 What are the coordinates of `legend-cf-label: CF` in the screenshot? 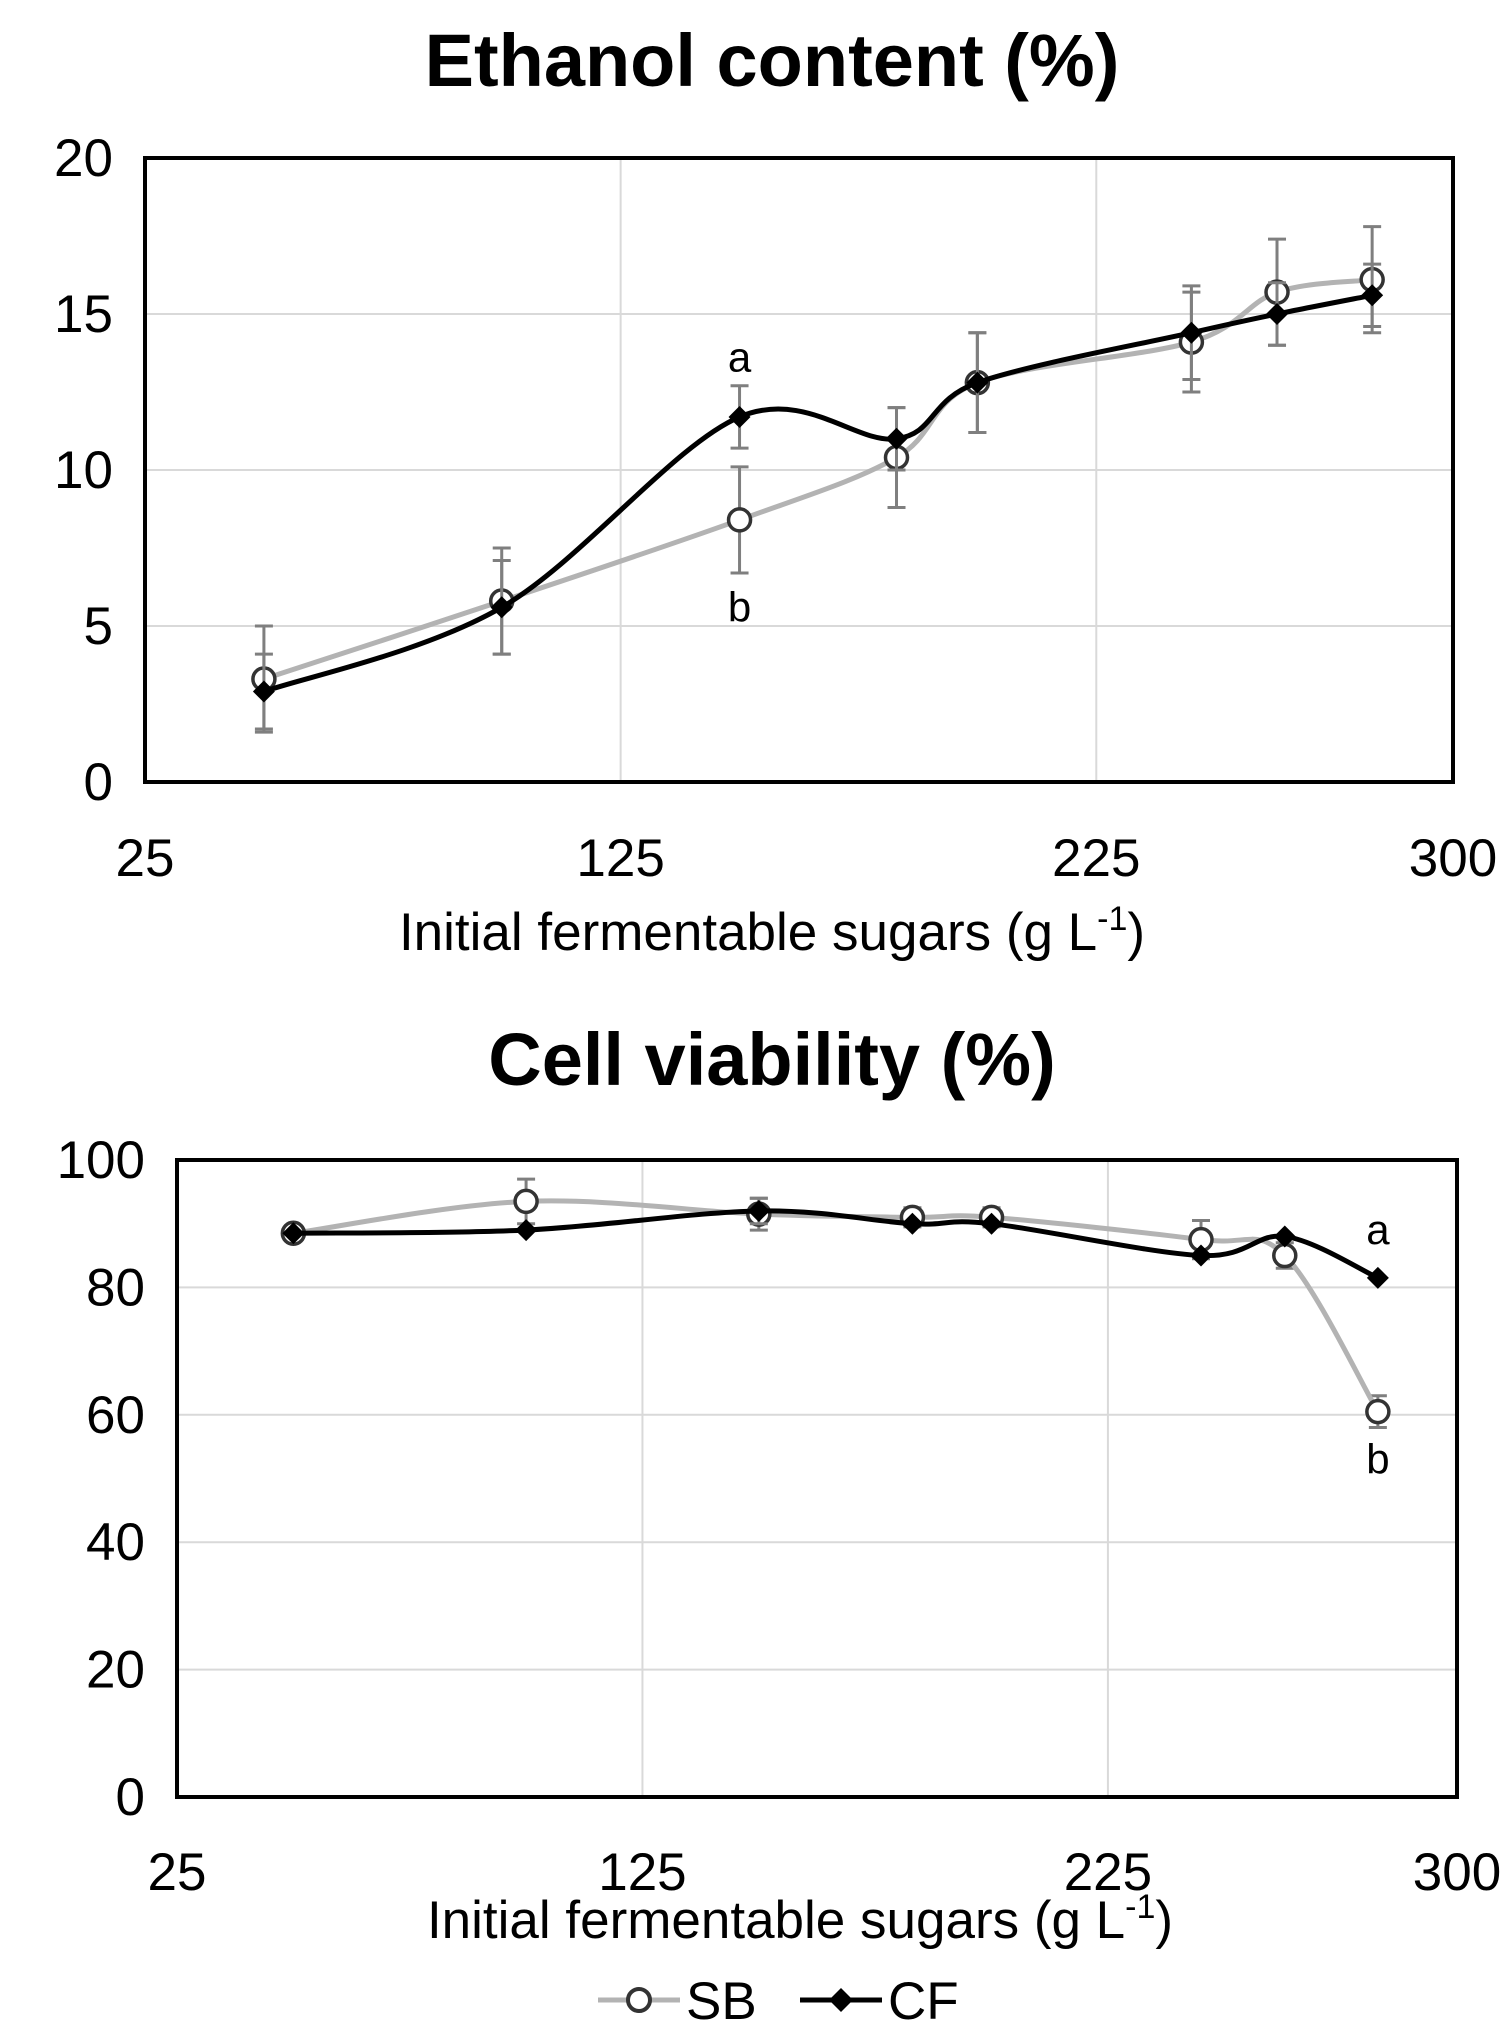 It's located at (923, 2001).